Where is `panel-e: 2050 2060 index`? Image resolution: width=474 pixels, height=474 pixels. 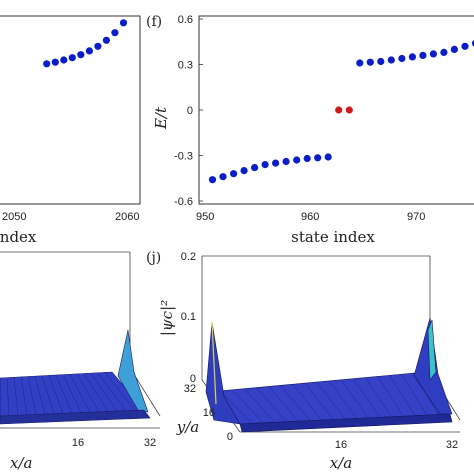
panel-e: 2050 2060 index is located at coordinates (70, 130).